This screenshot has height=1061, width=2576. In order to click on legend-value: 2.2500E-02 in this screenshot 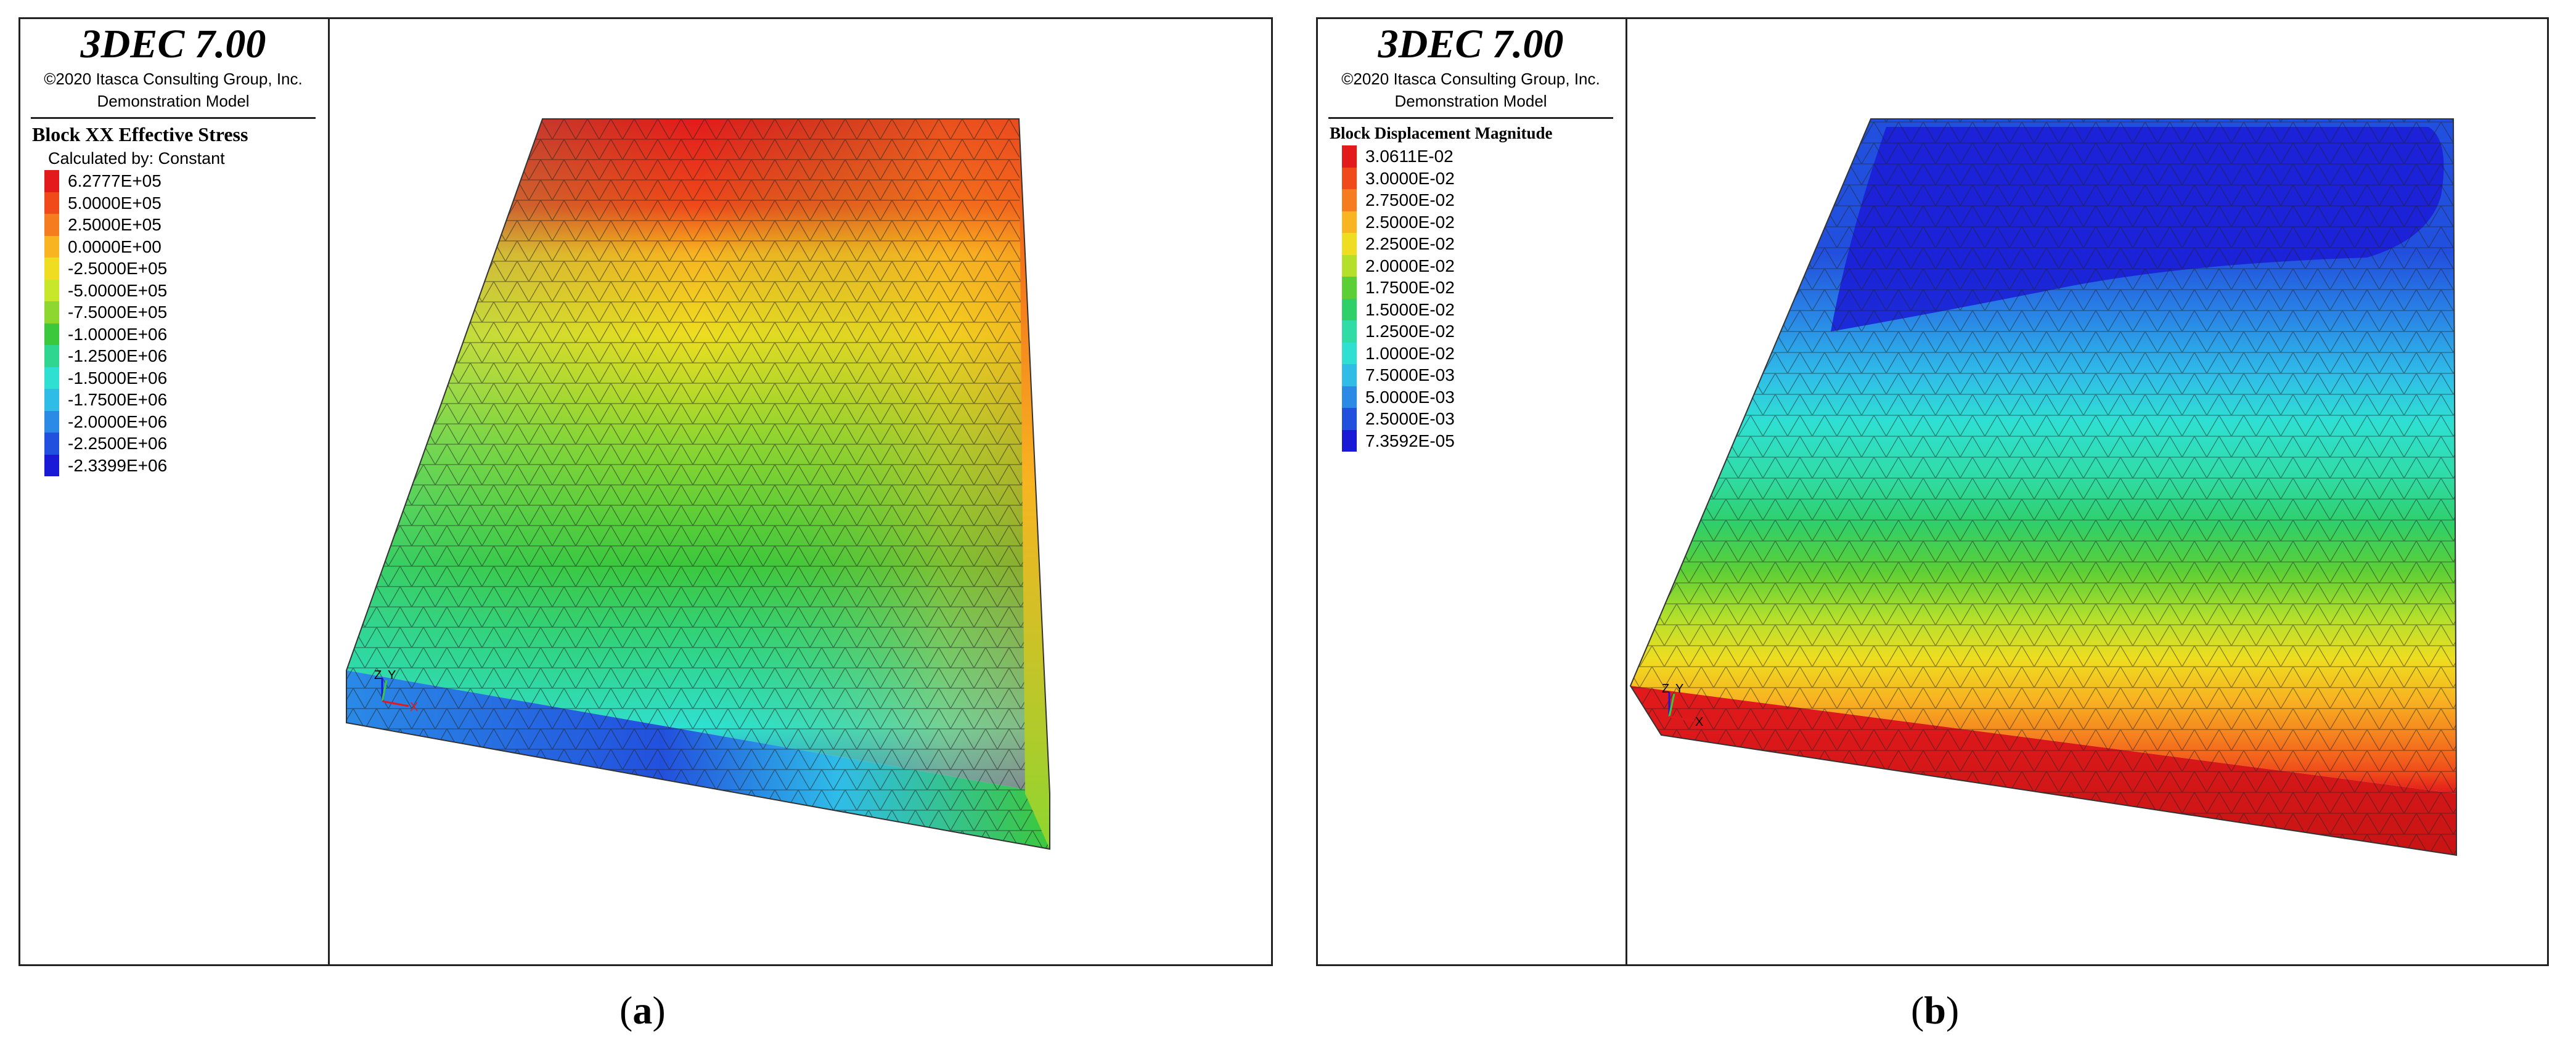, I will do `click(1410, 243)`.